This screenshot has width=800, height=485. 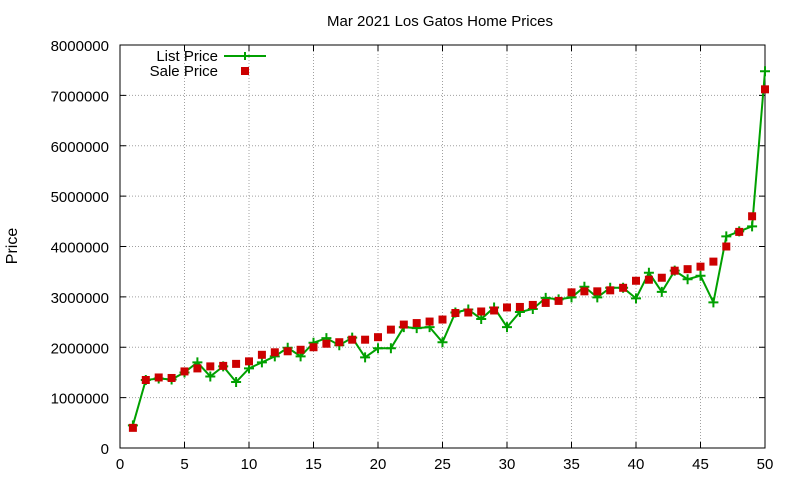 What do you see at coordinates (249, 464) in the screenshot?
I see `x-tick-label: 10` at bounding box center [249, 464].